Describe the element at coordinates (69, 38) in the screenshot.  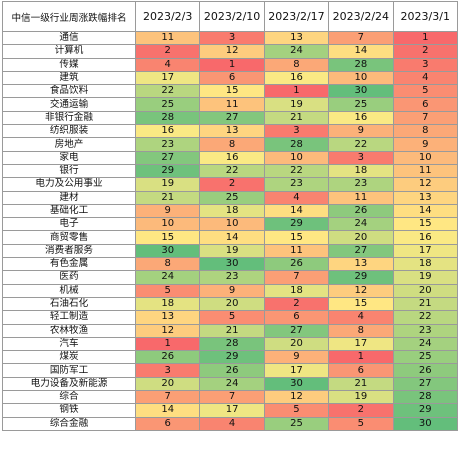
I see `industry-name: 通信` at that location.